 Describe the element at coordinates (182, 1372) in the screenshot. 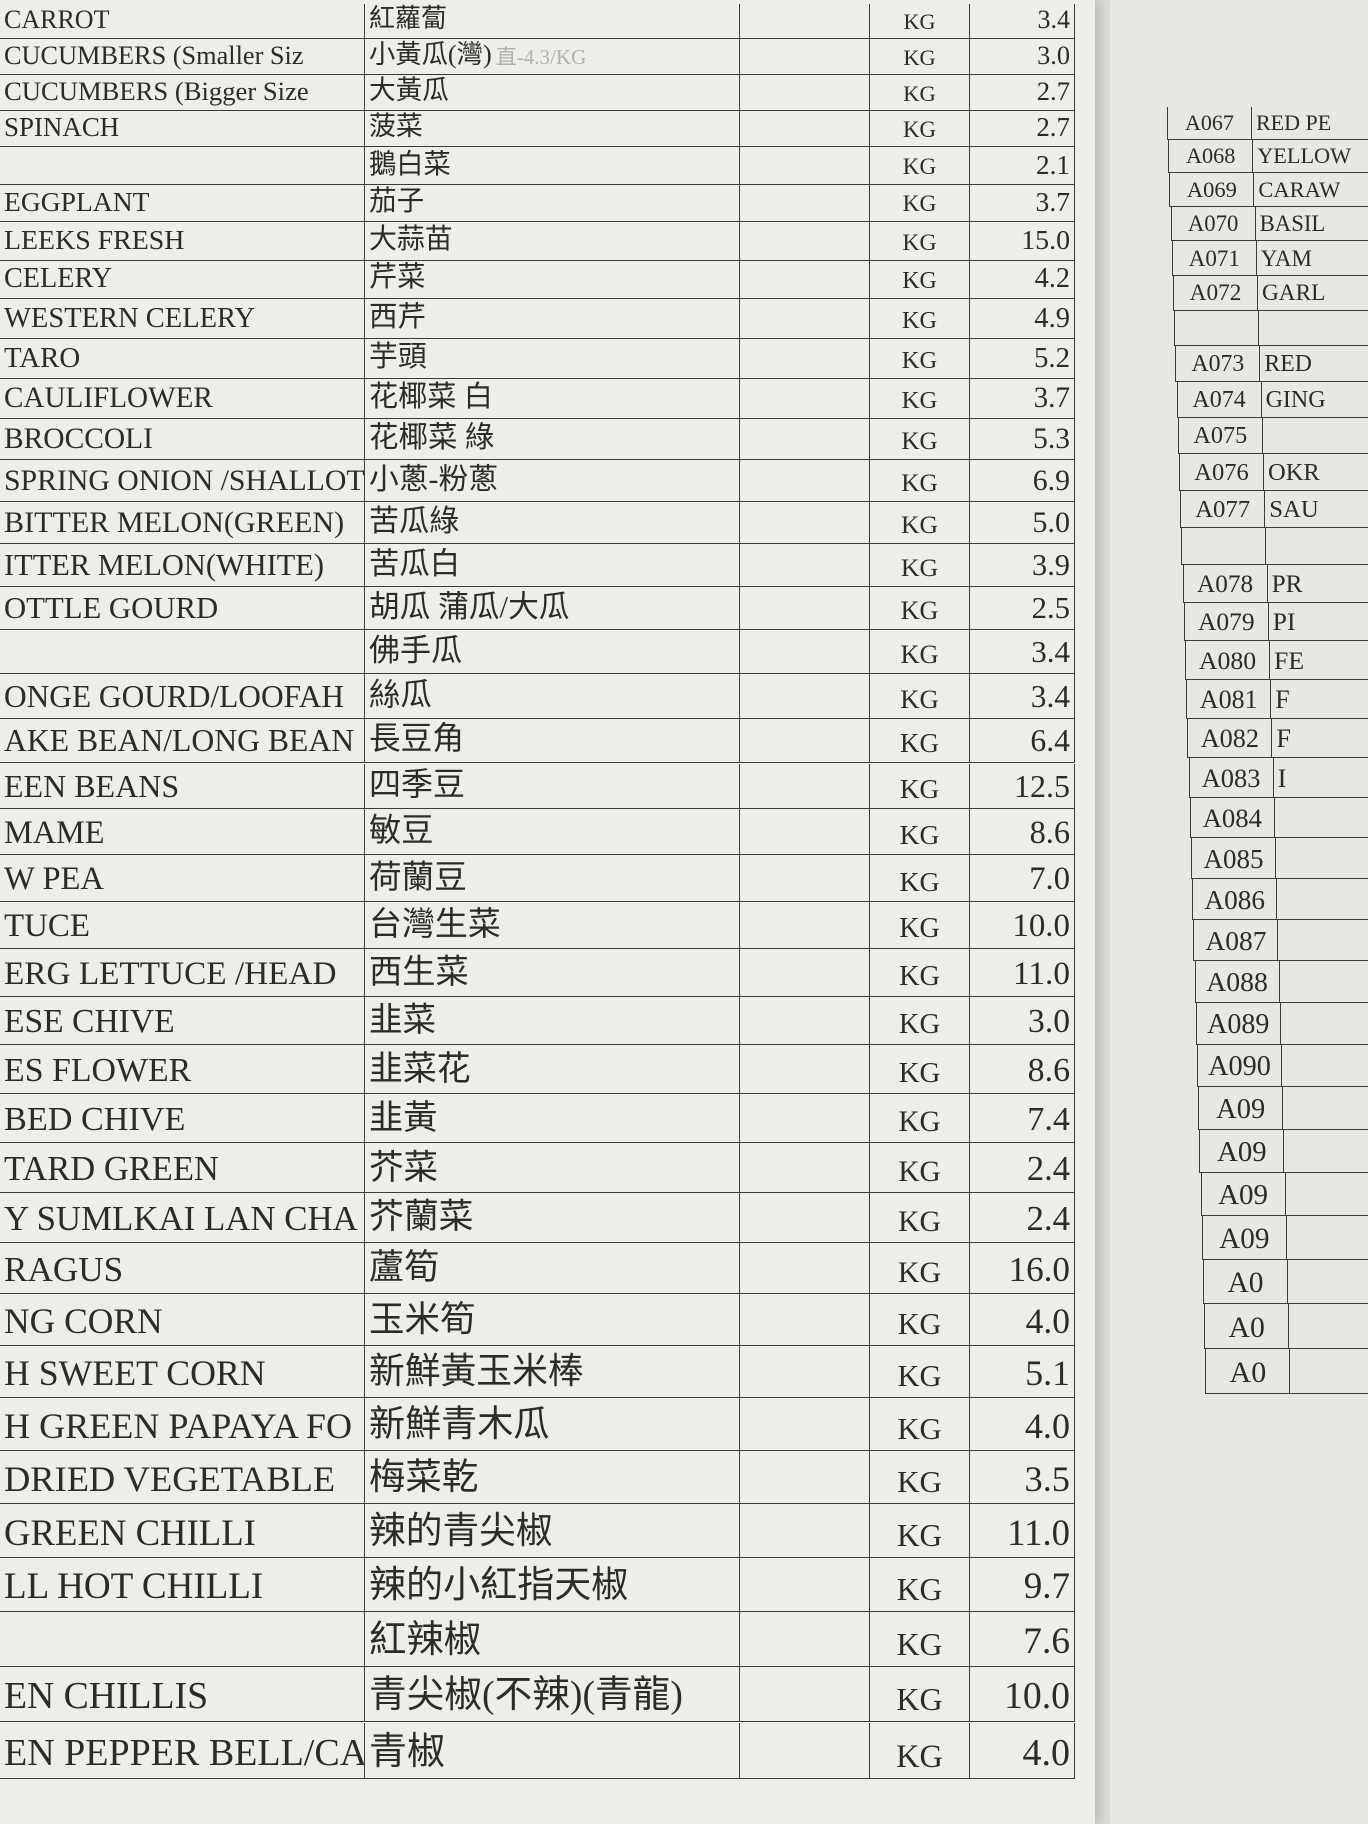

I see `english-name: H SWEET CORN` at that location.